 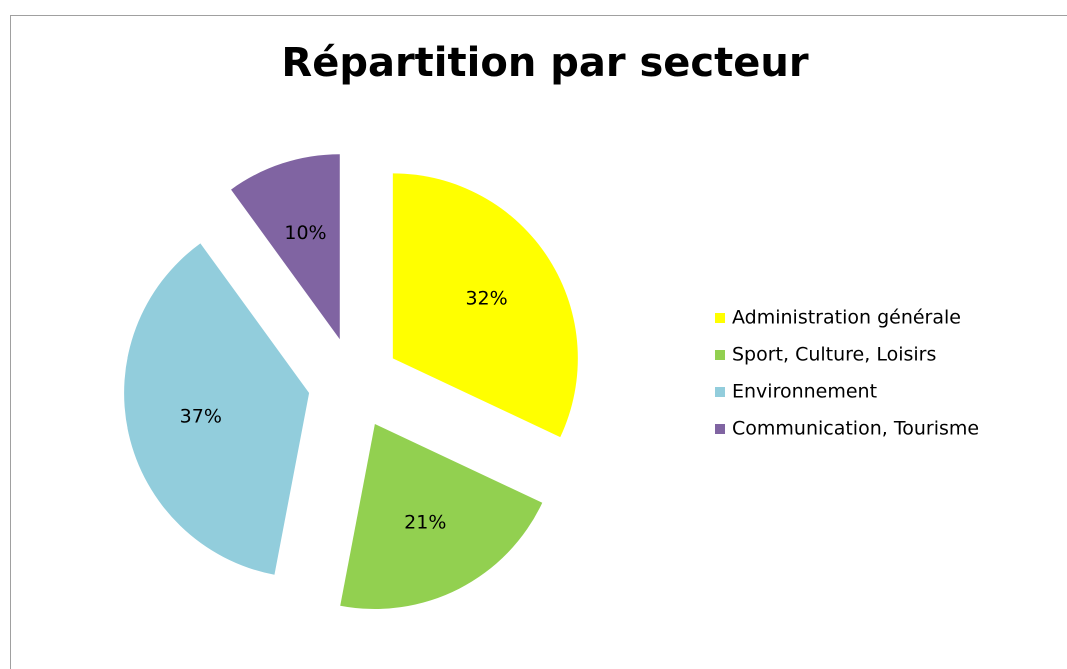 What do you see at coordinates (486, 298) in the screenshot?
I see `data-label: 32%` at bounding box center [486, 298].